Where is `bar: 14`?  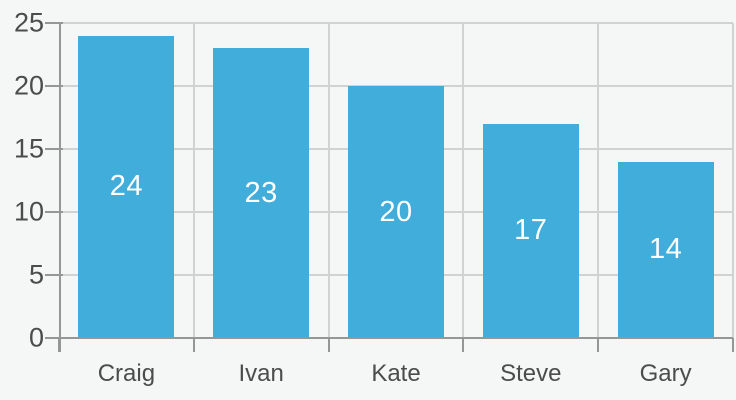
bar: 14 is located at coordinates (665, 249).